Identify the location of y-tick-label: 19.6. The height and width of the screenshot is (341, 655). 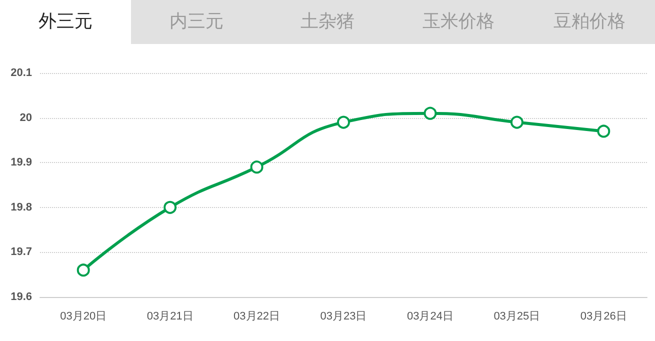
(21, 297).